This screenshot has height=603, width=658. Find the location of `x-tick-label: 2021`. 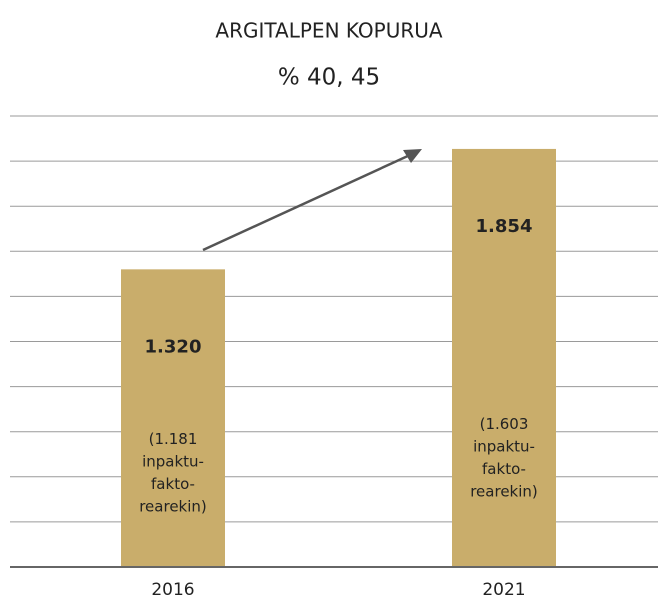

x-tick-label: 2021 is located at coordinates (503, 590).